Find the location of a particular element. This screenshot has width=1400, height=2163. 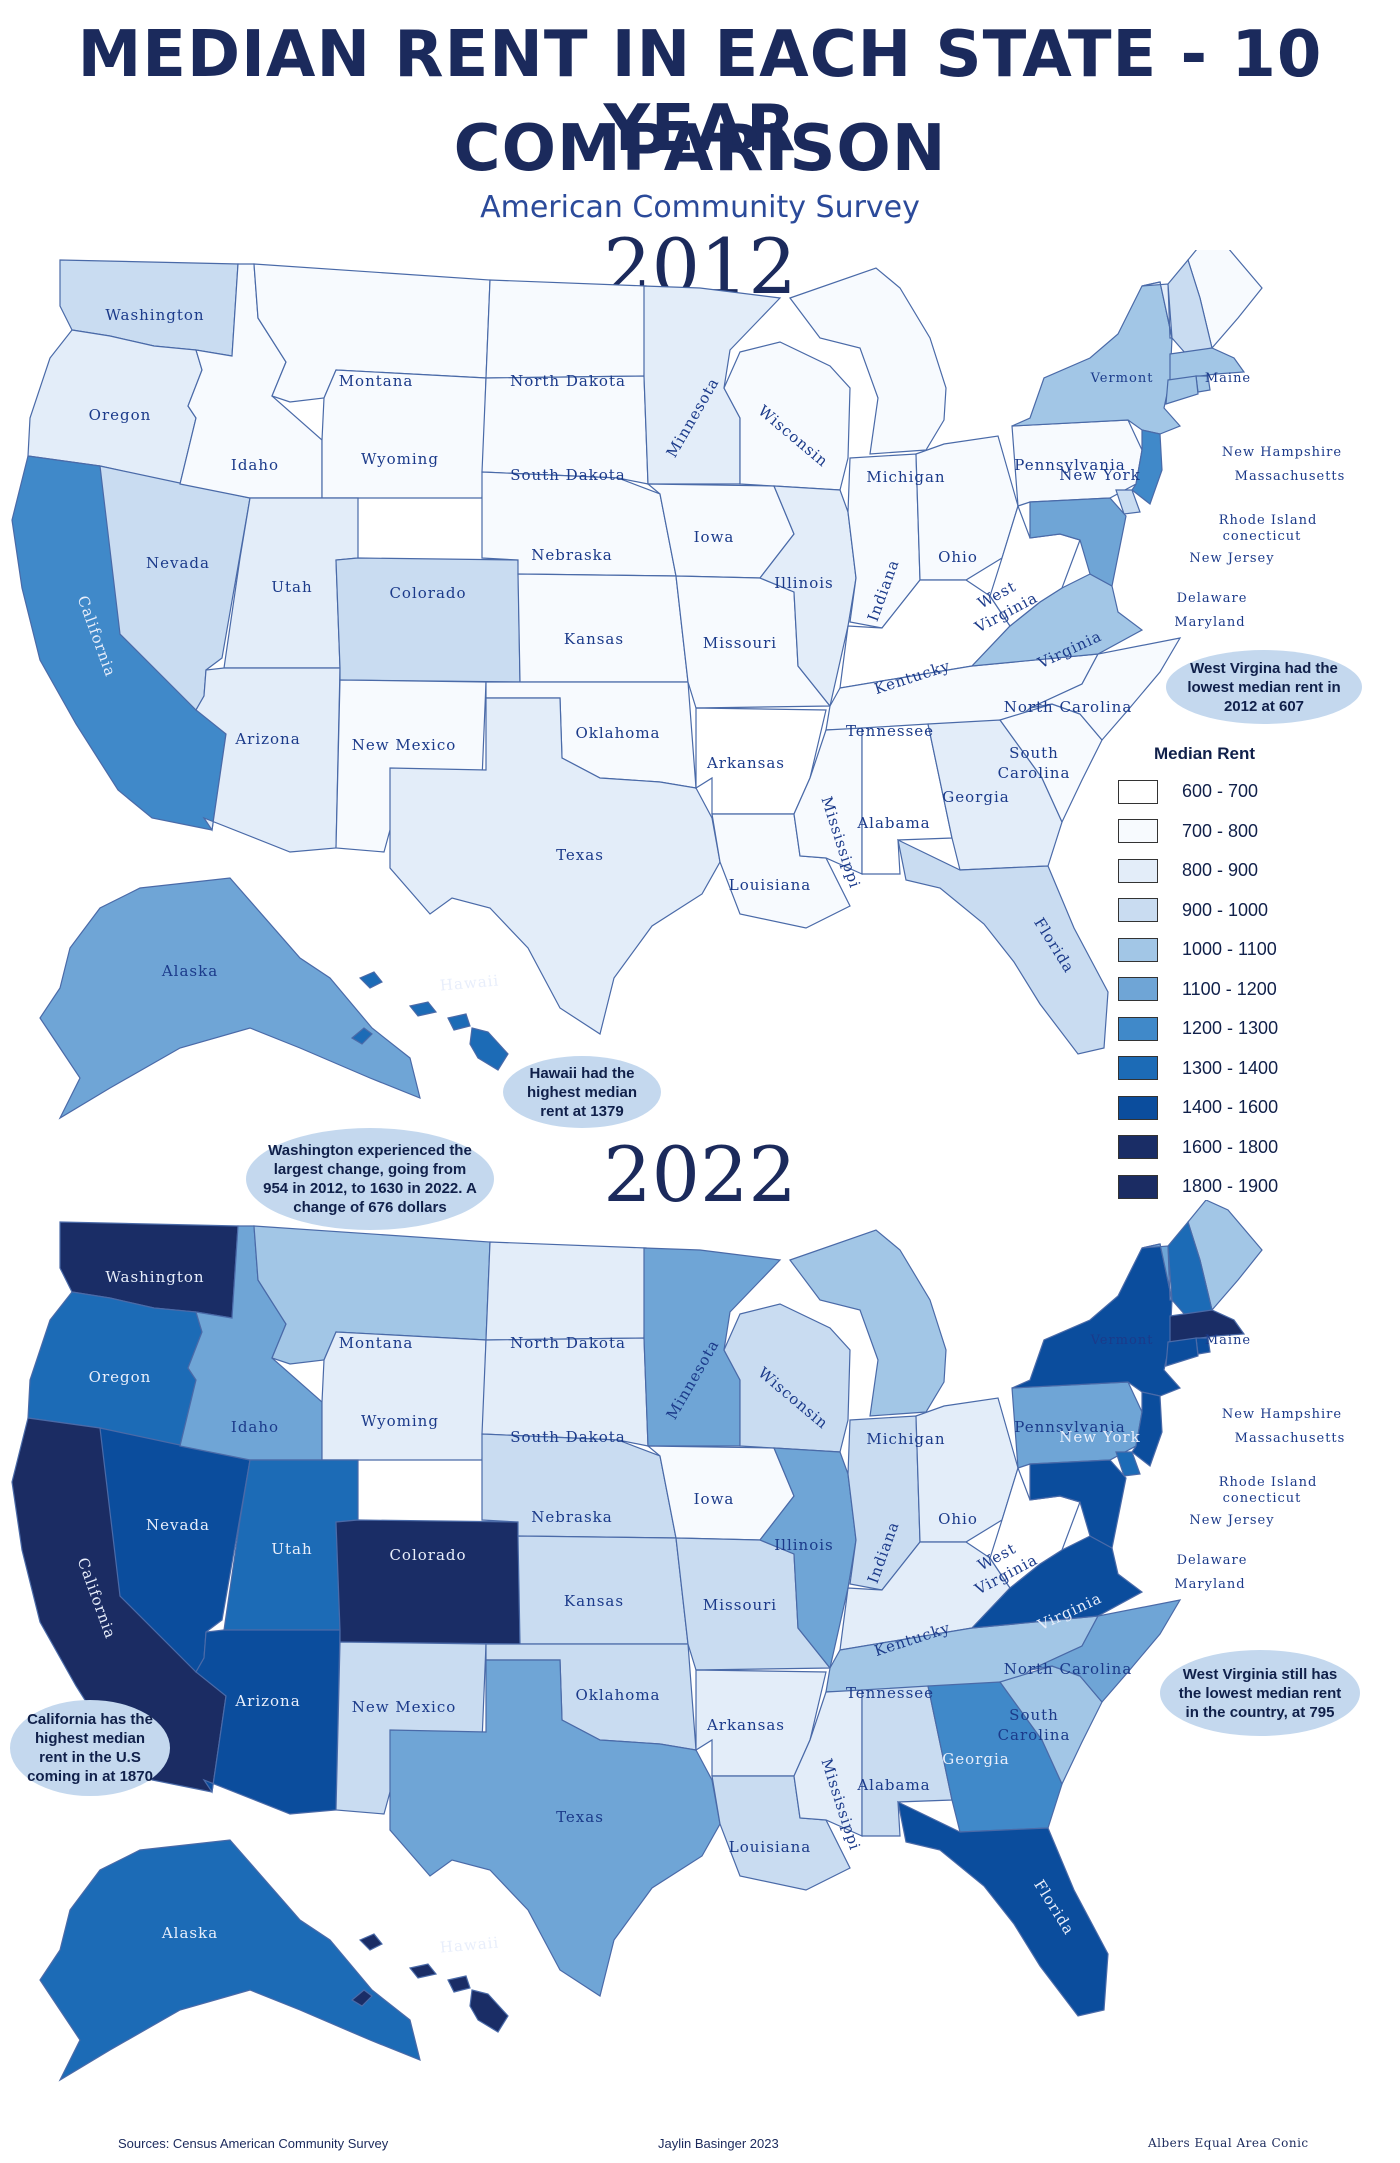

state-label-new-york: New York is located at coordinates (1100, 475).